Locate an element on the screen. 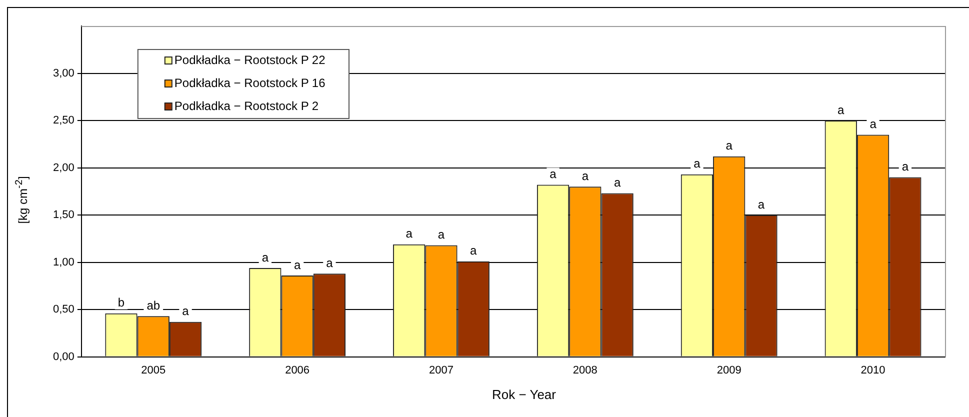  x-tick-label: 2009 is located at coordinates (729, 370).